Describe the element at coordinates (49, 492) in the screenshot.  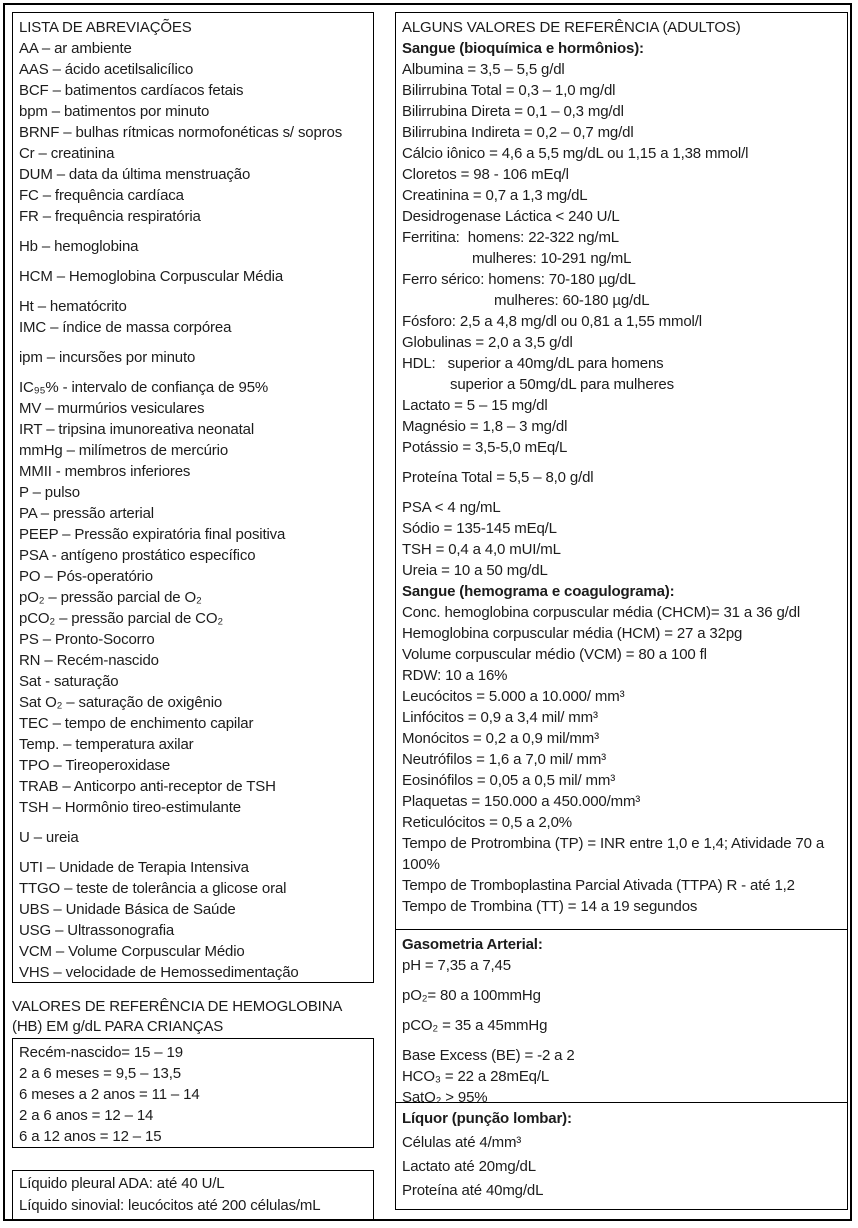
I see `abbreviation-line: P – pulso` at that location.